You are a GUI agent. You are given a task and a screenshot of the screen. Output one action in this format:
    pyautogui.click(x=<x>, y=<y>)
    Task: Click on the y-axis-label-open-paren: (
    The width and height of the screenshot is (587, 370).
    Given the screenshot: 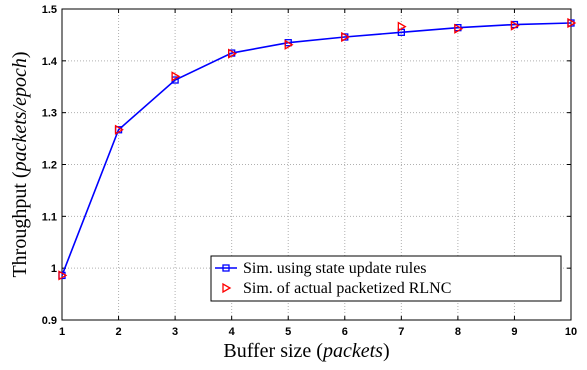 What is the action you would take?
    pyautogui.click(x=20, y=177)
    